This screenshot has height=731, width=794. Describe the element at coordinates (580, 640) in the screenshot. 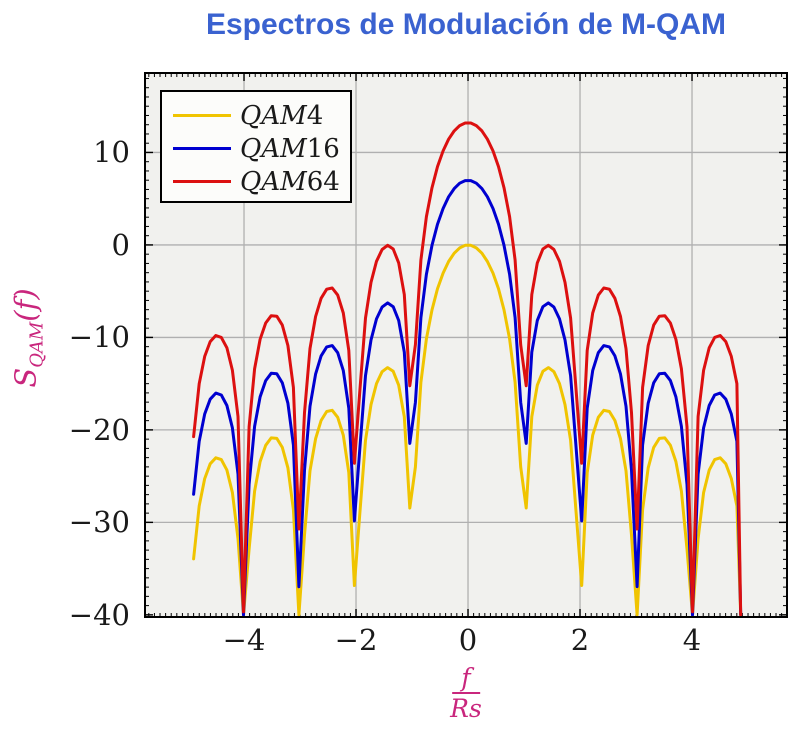

I see `x-tick-label: 2` at that location.